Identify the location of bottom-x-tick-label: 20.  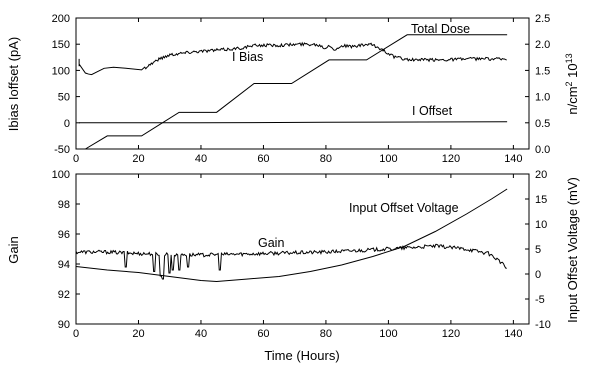
(138, 334).